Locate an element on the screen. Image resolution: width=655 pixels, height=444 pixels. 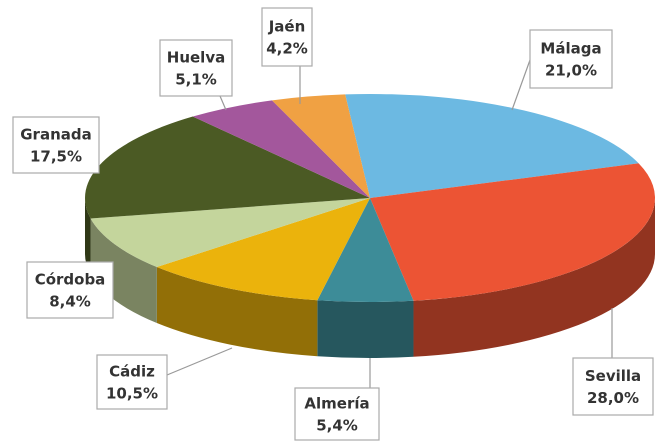
value-label: 4,2% is located at coordinates (287, 49).